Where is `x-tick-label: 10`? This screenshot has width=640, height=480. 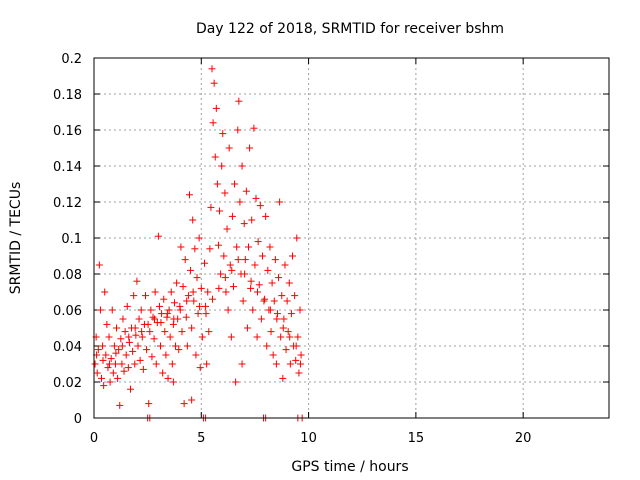
x-tick-label: 10 is located at coordinates (308, 438).